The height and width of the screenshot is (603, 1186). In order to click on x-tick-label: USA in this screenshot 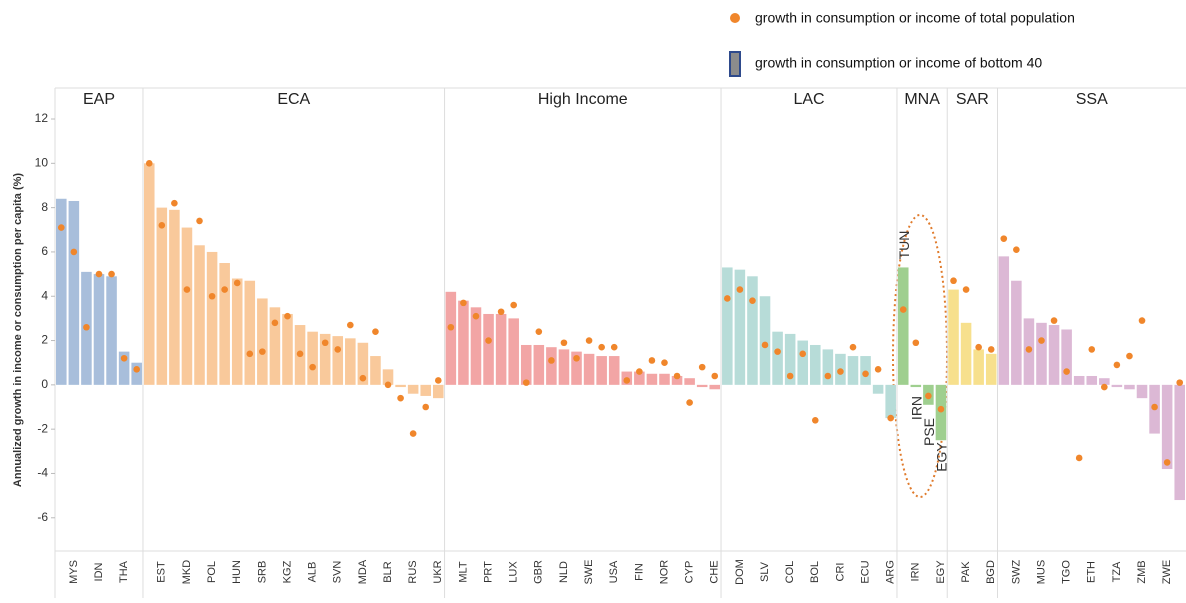, I will do `click(614, 571)`.